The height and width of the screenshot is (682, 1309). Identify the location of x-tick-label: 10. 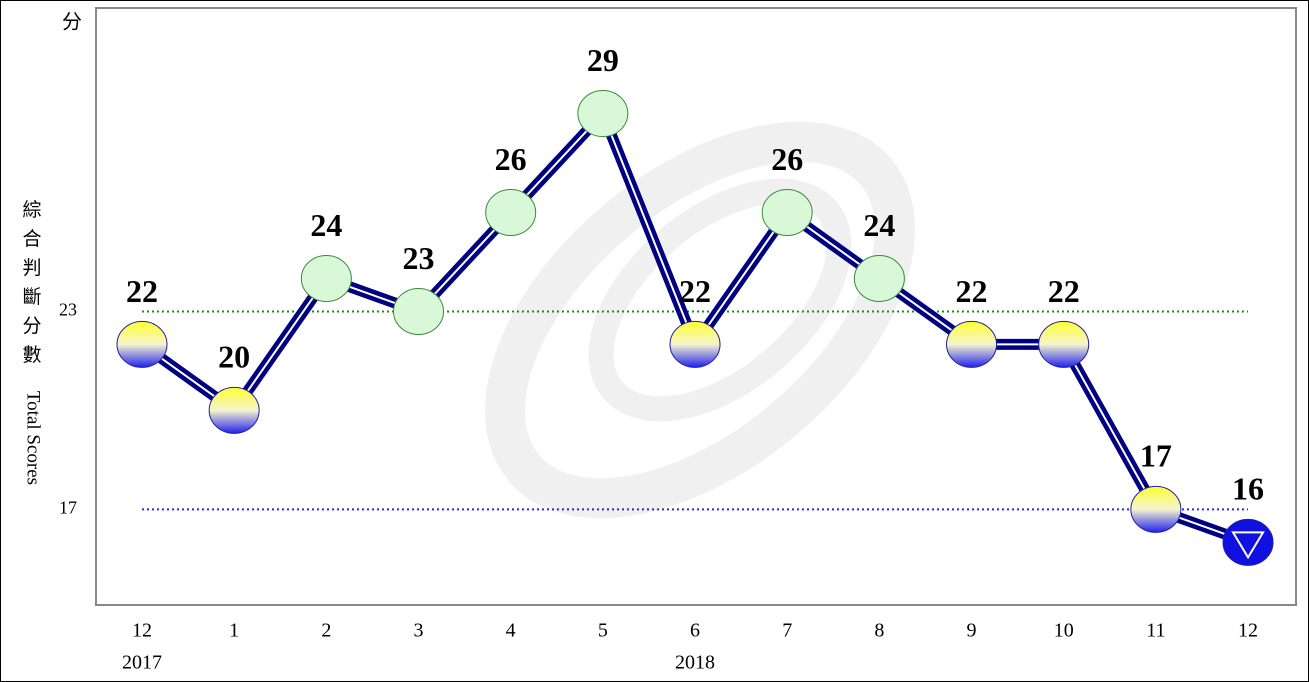
(1064, 631).